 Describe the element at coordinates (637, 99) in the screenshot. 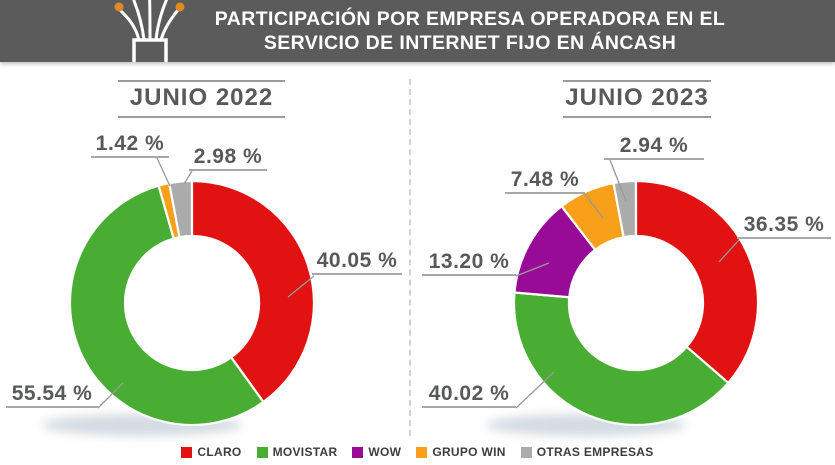

I see `chart-title-junio-2023: JUNIO 2023` at that location.